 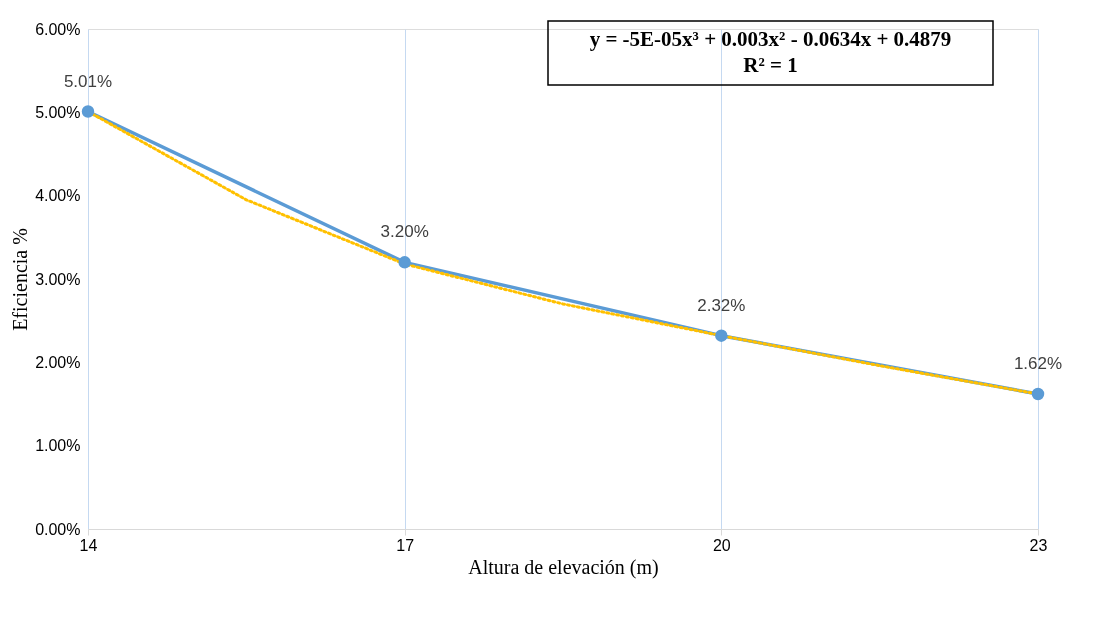 What do you see at coordinates (721, 305) in the screenshot?
I see `data-label: 2.32%` at bounding box center [721, 305].